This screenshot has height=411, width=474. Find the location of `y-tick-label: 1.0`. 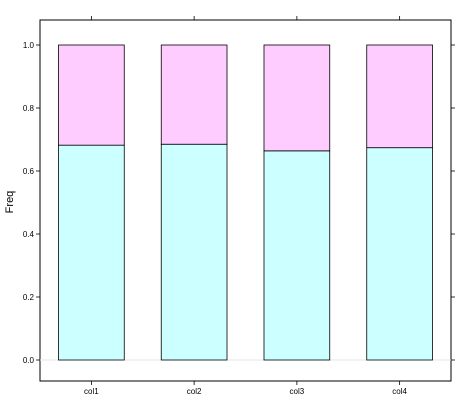

y-tick-label: 1.0 is located at coordinates (29, 45).